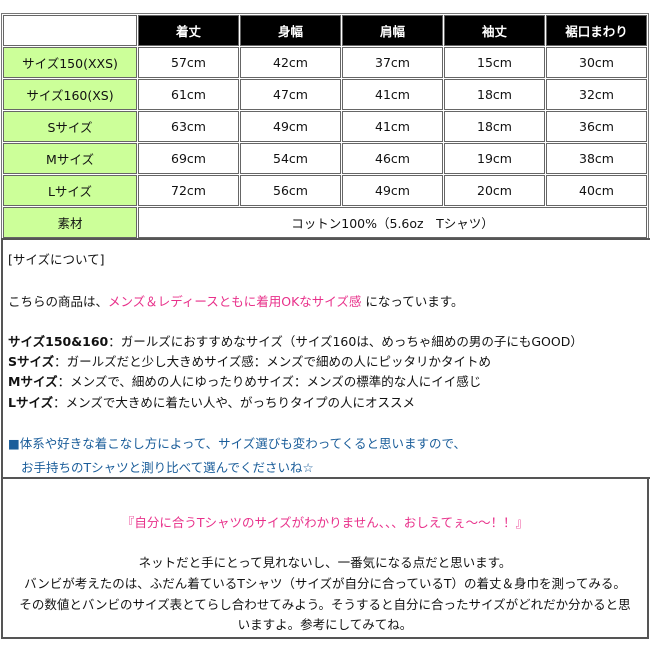 The width and height of the screenshot is (650, 650). Describe the element at coordinates (188, 62) in the screenshot. I see `measurement-cell: 57cm` at that location.